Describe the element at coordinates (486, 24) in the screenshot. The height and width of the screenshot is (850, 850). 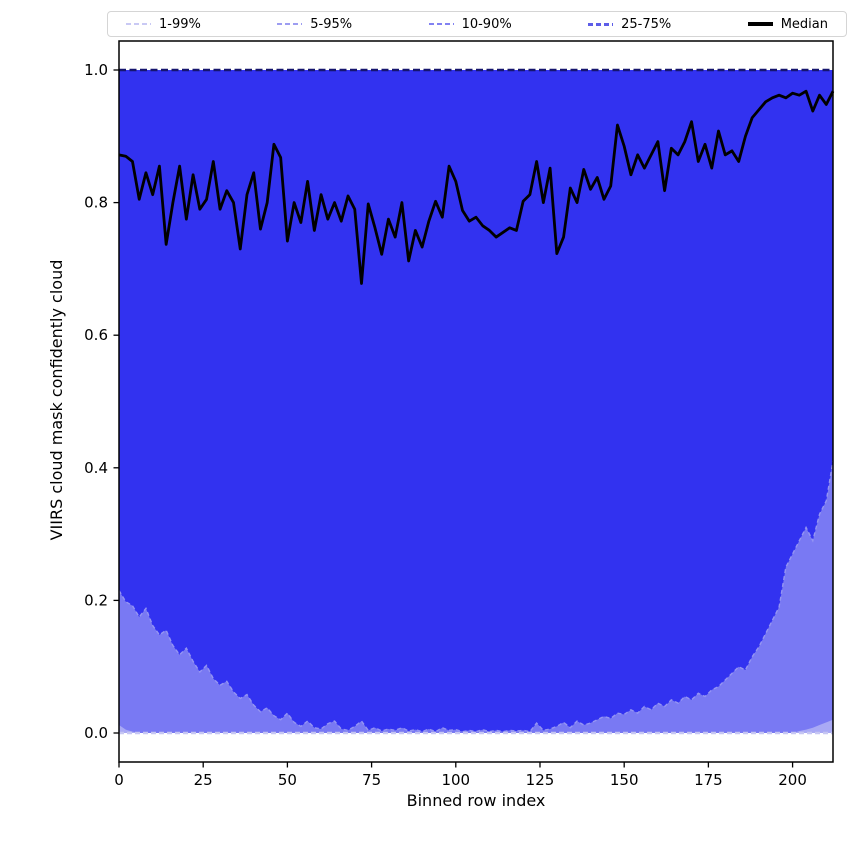
I see `legend-label: 10-90%` at that location.